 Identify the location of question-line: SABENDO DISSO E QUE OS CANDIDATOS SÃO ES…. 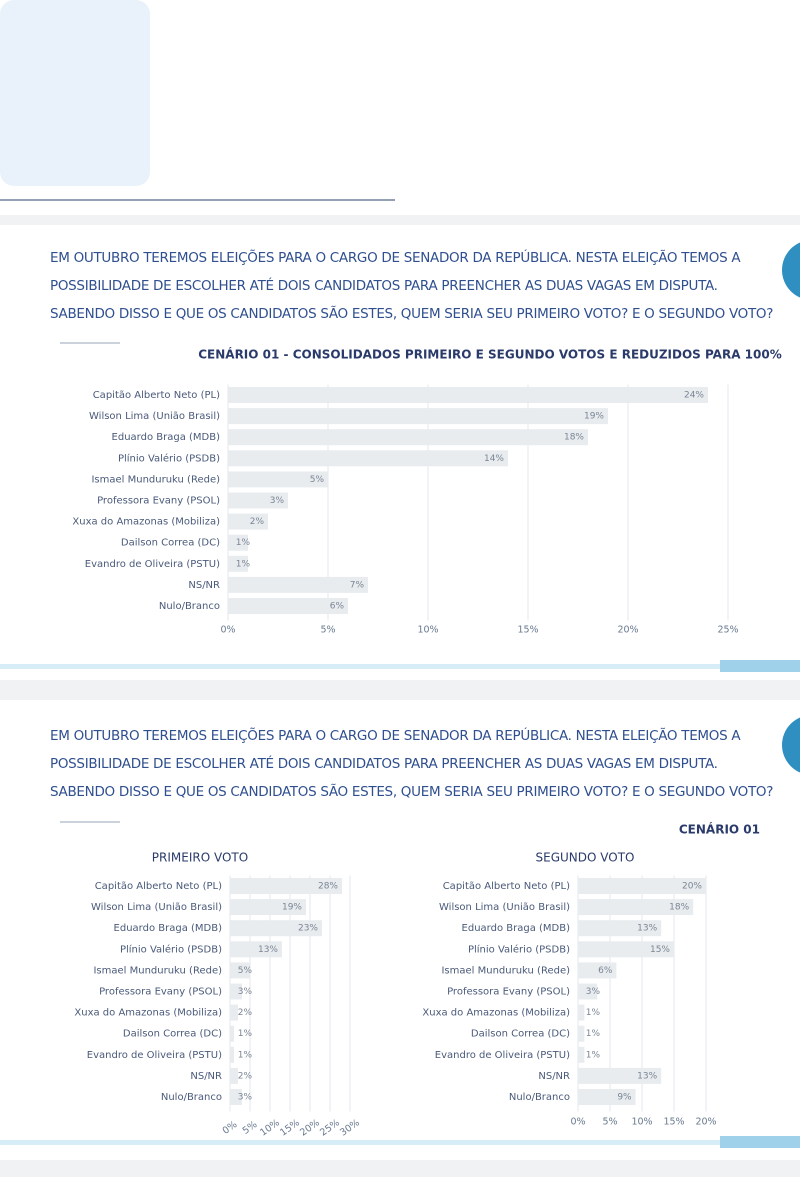
(411, 791).